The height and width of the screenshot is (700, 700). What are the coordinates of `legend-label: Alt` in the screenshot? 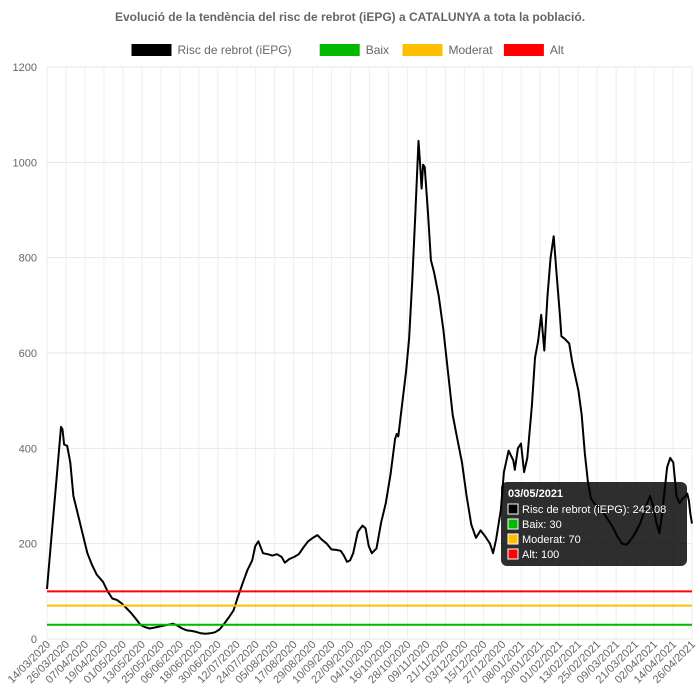 It's located at (557, 50).